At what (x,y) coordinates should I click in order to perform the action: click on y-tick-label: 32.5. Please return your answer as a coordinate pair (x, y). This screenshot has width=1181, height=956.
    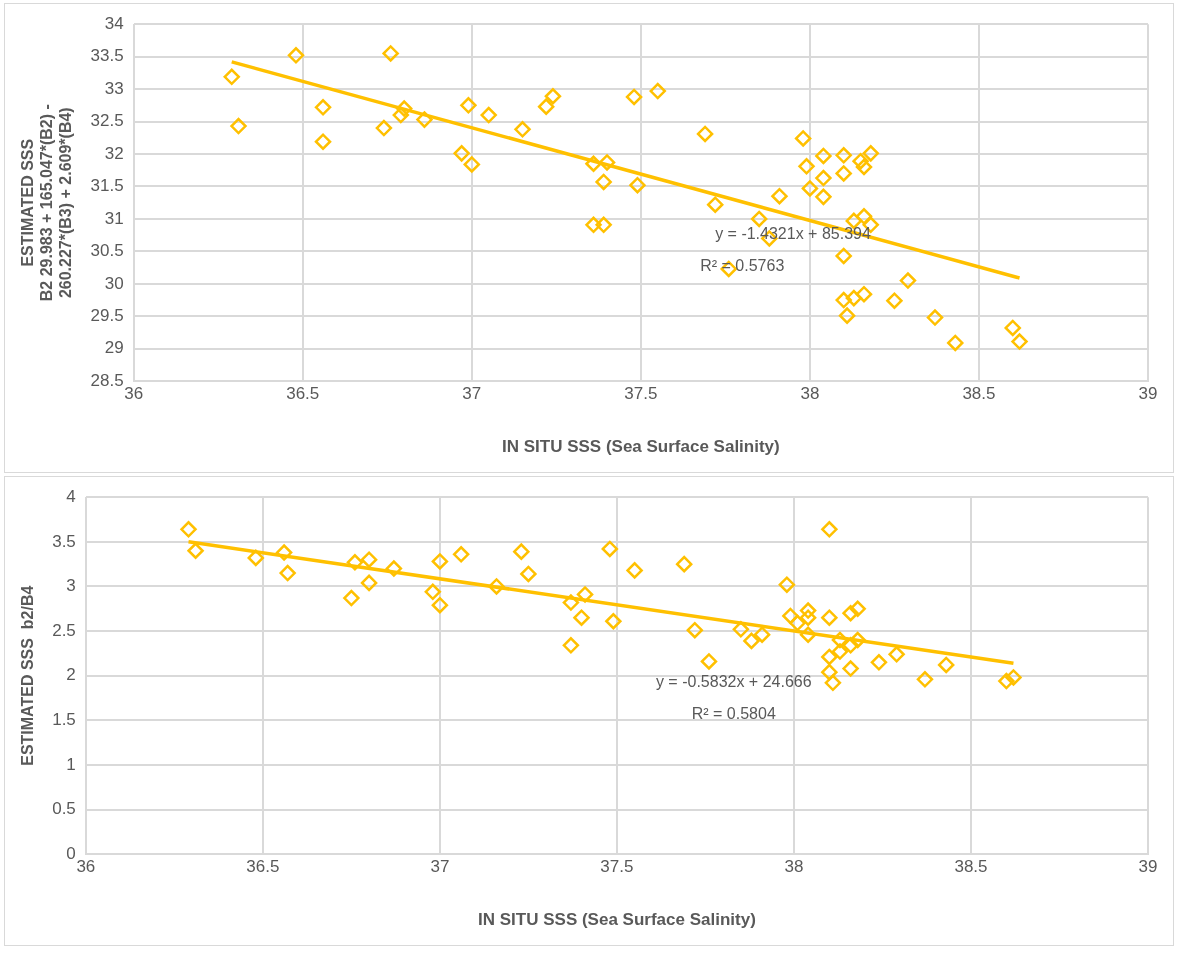
    Looking at the image, I should click on (107, 121).